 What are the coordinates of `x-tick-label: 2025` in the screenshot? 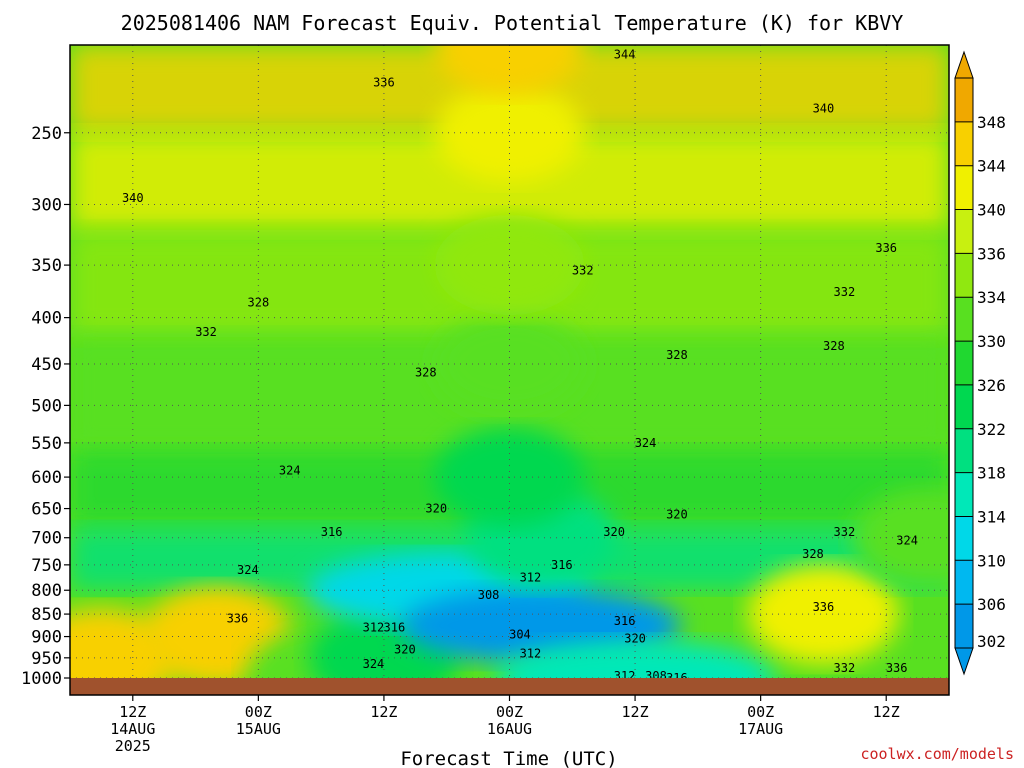 It's located at (133, 746).